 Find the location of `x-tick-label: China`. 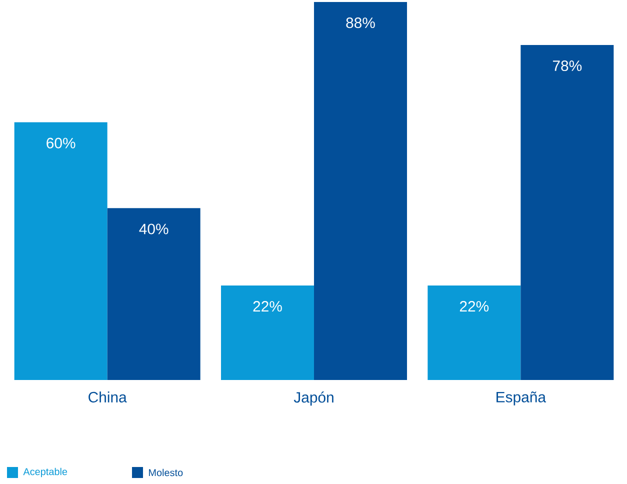

x-tick-label: China is located at coordinates (107, 397).